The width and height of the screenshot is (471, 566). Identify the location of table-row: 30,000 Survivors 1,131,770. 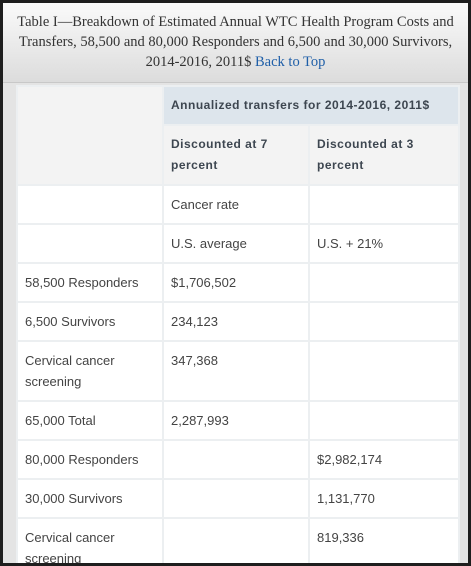
(238, 498).